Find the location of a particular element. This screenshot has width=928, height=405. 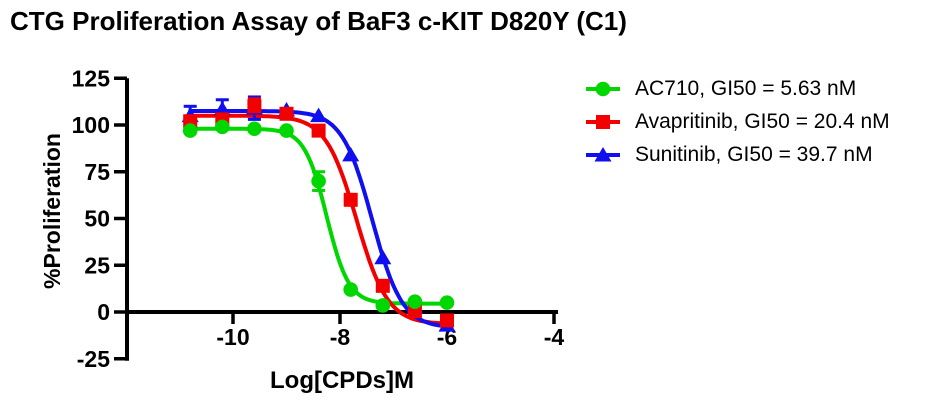

y-tick-label: 100 is located at coordinates (91, 125).